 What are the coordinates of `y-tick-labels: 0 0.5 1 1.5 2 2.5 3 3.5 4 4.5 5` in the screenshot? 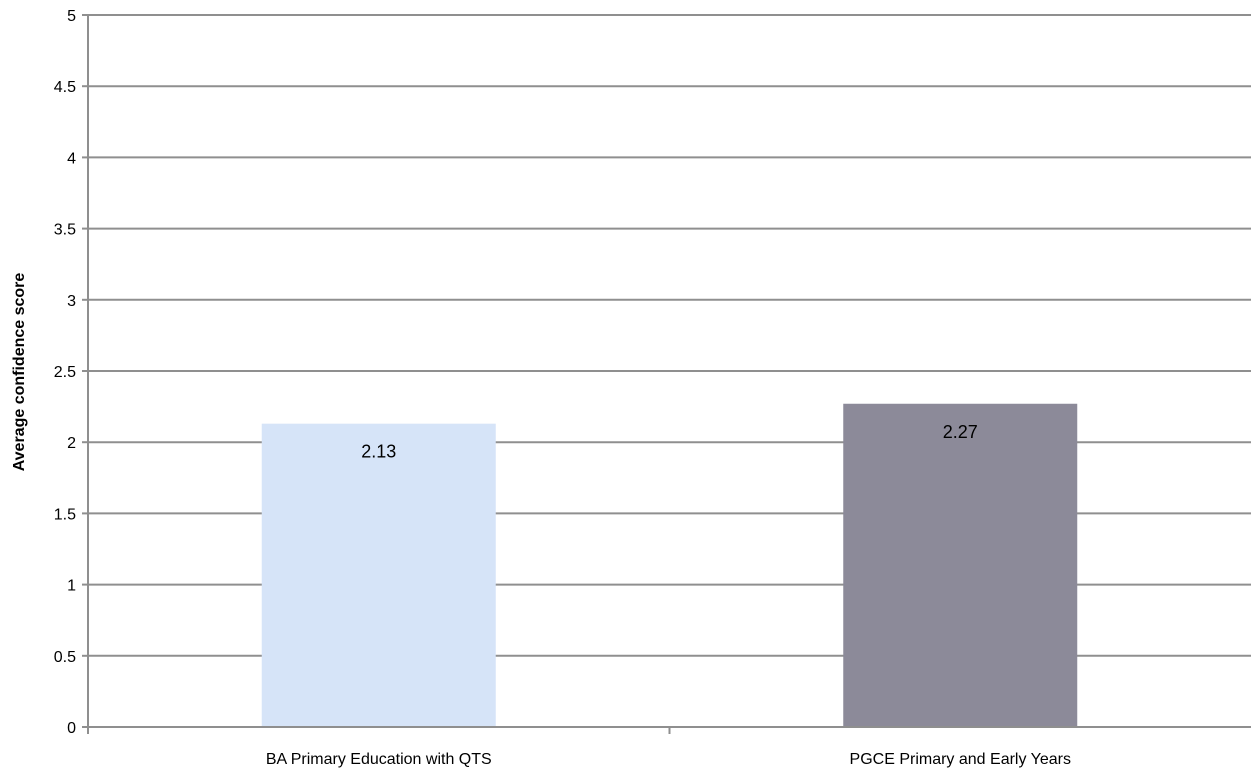 It's located at (65, 372).